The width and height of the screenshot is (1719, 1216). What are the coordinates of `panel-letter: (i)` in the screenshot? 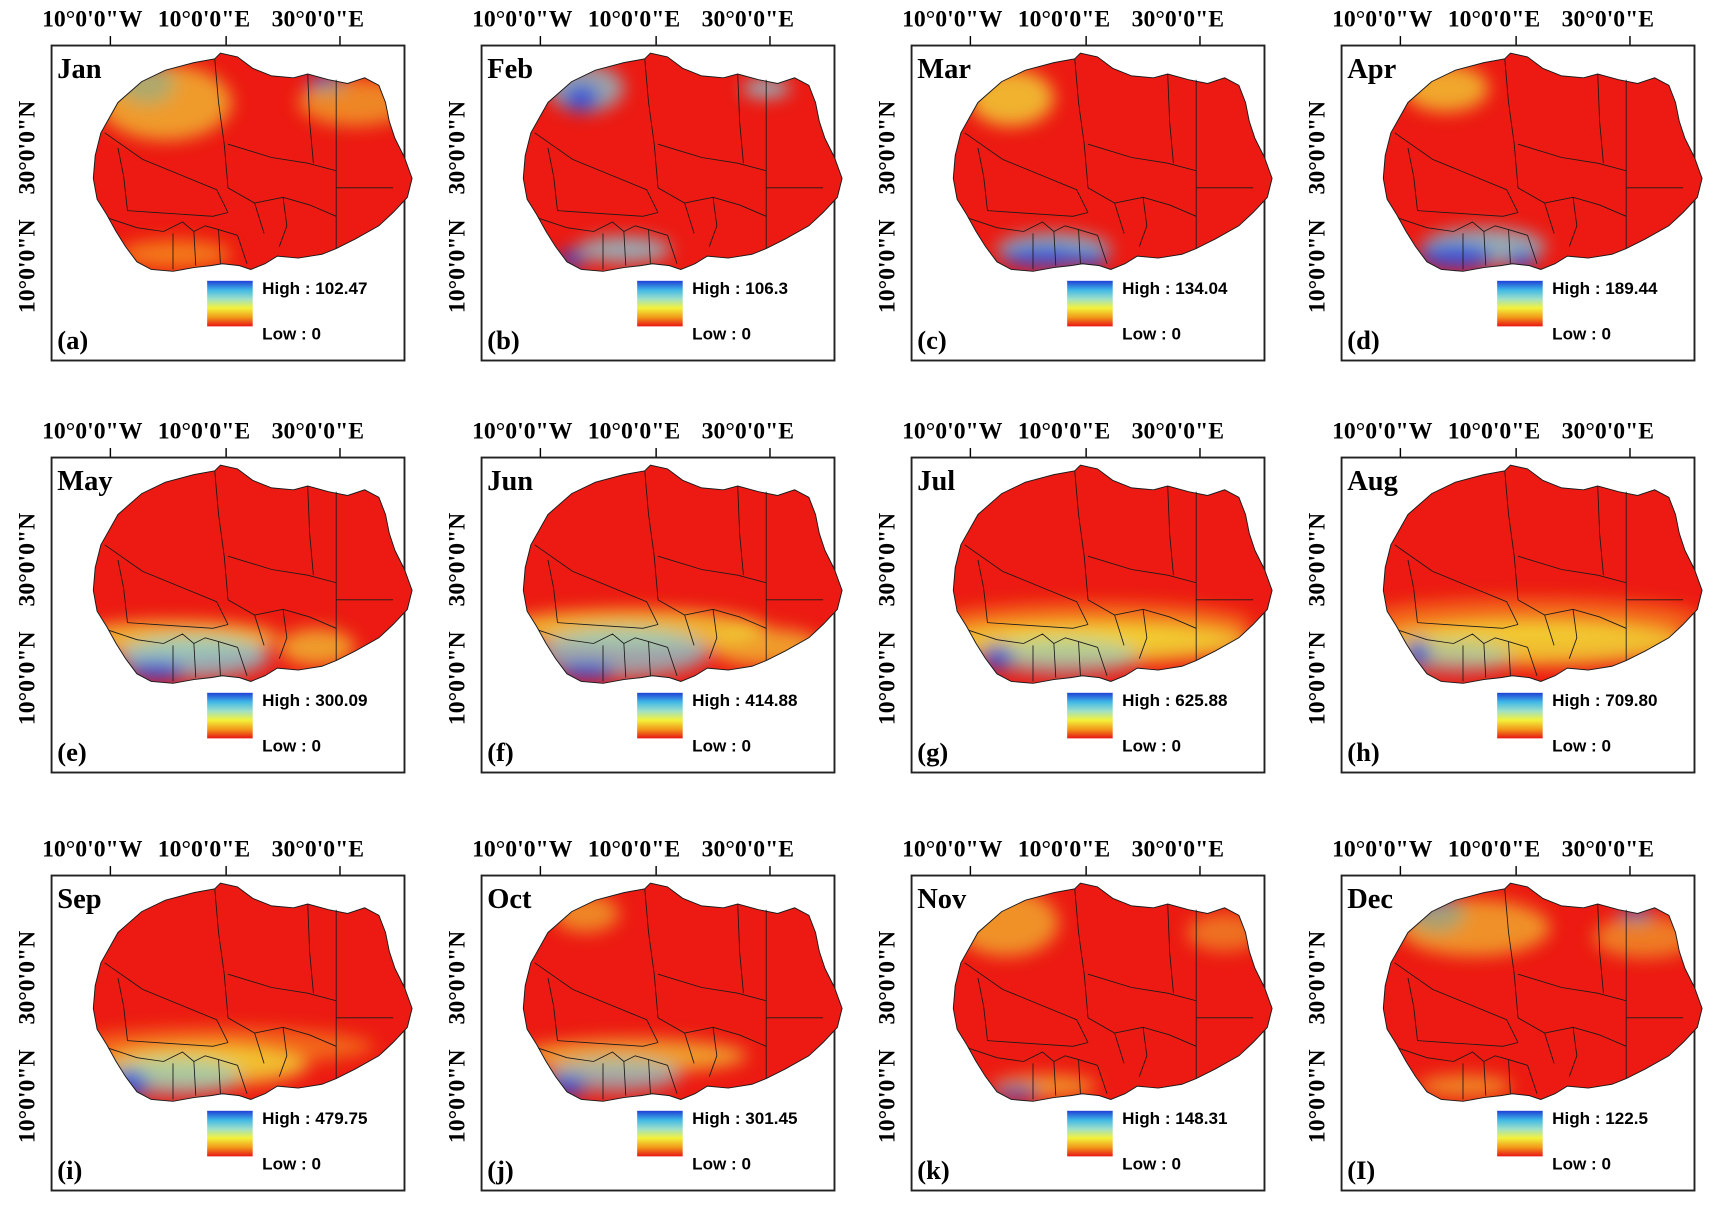 It's located at (69, 1170).